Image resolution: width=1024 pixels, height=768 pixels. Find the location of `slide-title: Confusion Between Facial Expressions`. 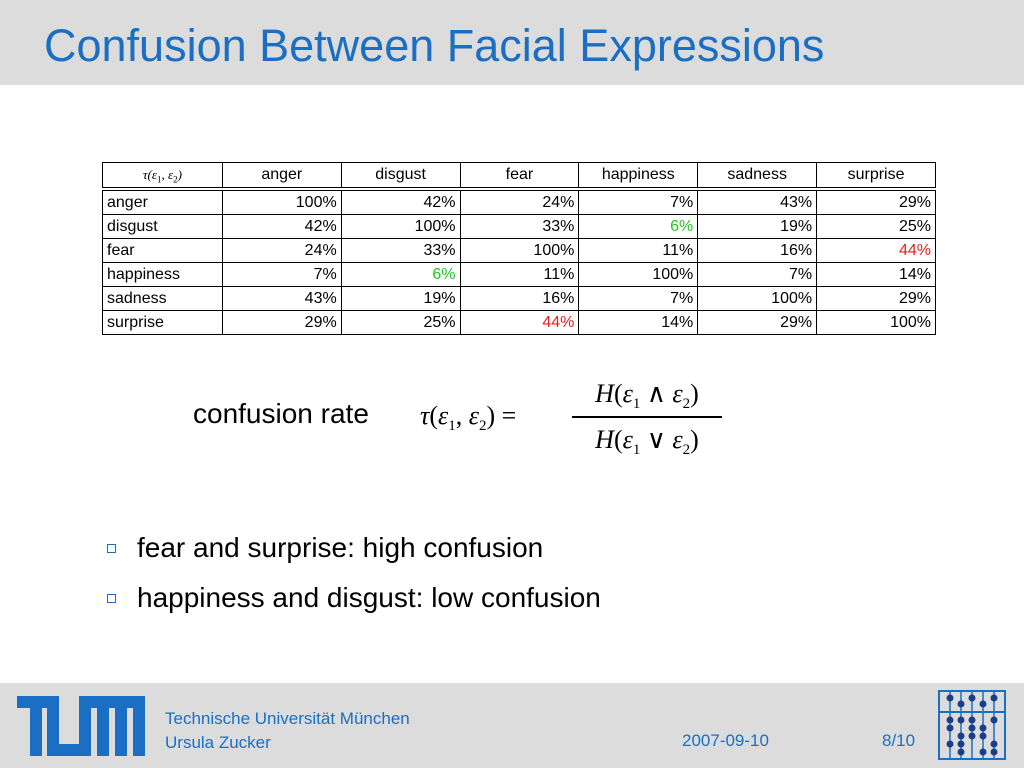

slide-title: Confusion Between Facial Expressions is located at coordinates (434, 45).